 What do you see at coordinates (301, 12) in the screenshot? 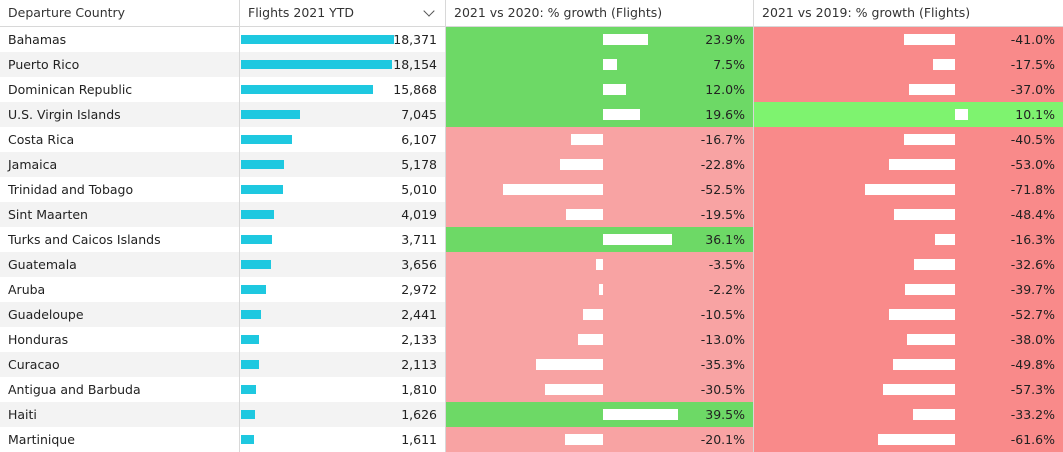
I see `header-flights-label: Flights 2021 YTD` at bounding box center [301, 12].